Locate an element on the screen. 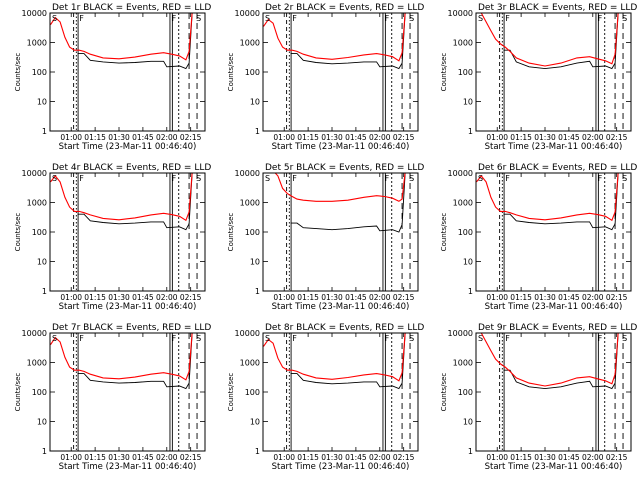 The image size is (640, 480). panel-title: Det 2r BLACK = Events, RED = LLD is located at coordinates (344, 8).